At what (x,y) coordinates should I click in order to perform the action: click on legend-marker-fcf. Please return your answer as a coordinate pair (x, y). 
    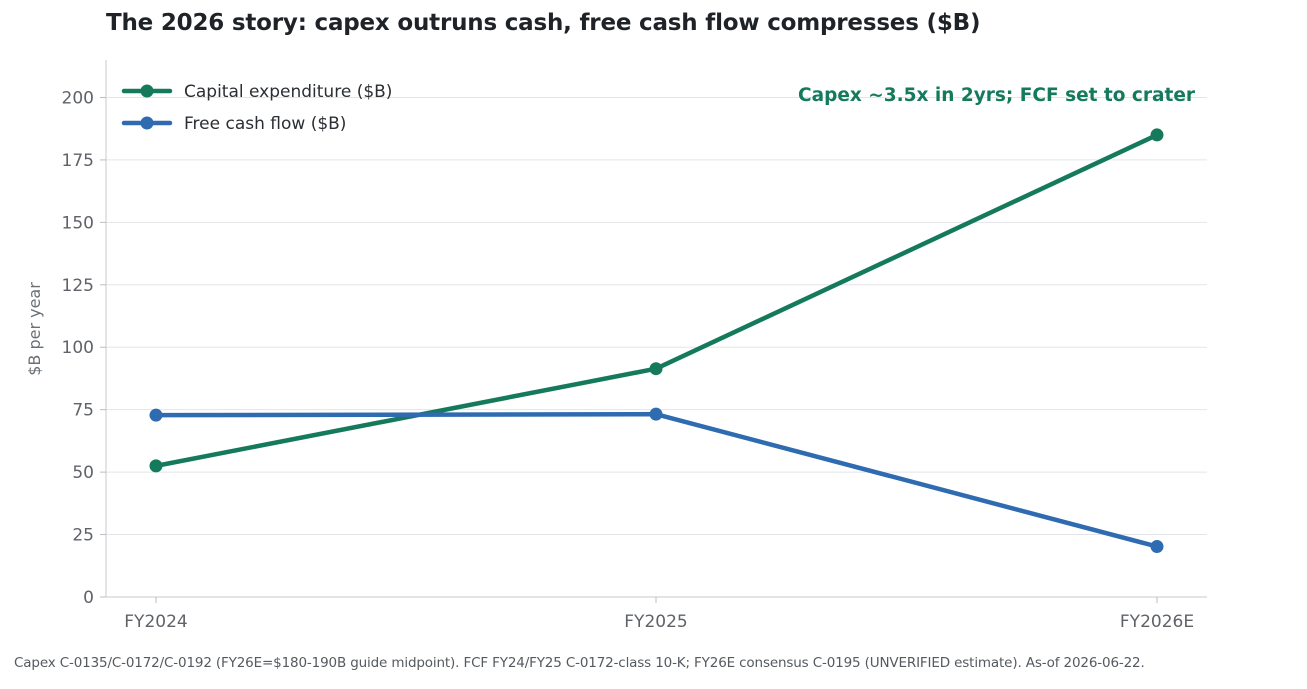
    Looking at the image, I should click on (147, 123).